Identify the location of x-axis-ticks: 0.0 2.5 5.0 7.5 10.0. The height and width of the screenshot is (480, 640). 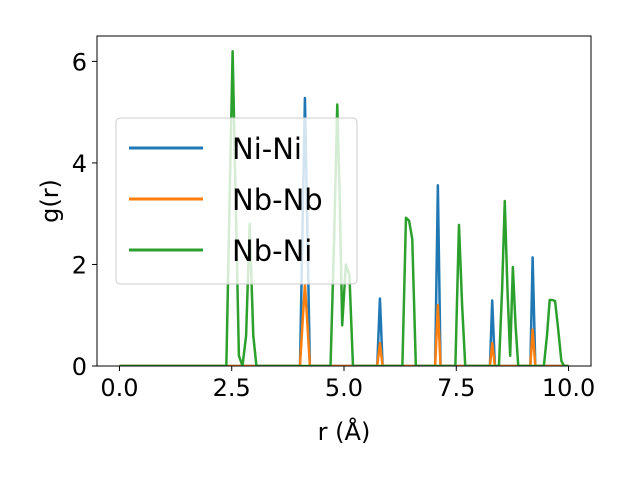
(347, 384).